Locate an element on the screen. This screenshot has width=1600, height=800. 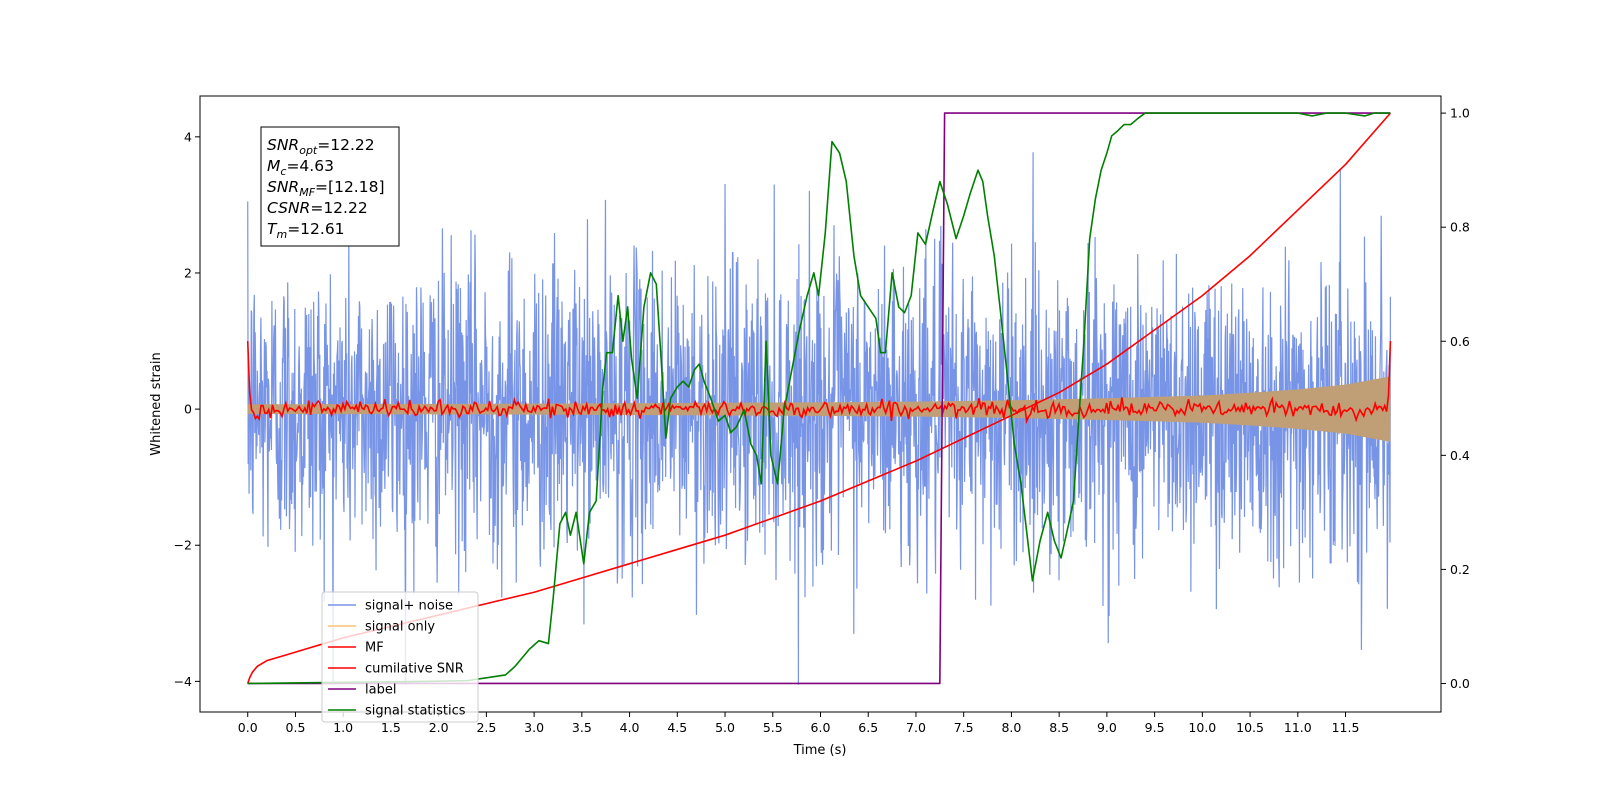
x-tick-label: 3.5 is located at coordinates (582, 727).